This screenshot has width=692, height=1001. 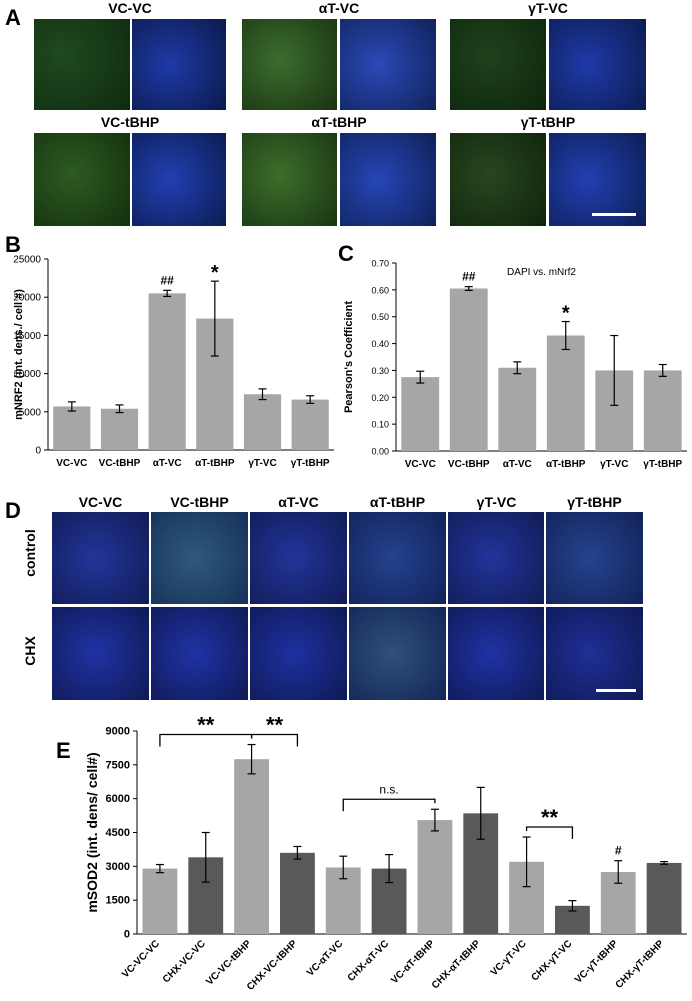 What do you see at coordinates (310, 463) in the screenshot?
I see `chart-b-category-label: γT-tBHP` at bounding box center [310, 463].